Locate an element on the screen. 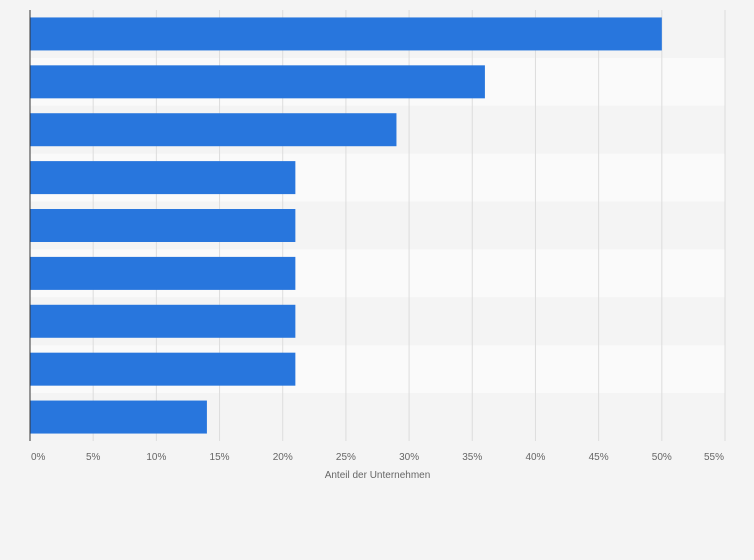 The image size is (754, 560). x-axis-ticks: 0% 5% 10% 15% 20% 25% 30% 35% 40% 45% 50% 55% is located at coordinates (377, 457).